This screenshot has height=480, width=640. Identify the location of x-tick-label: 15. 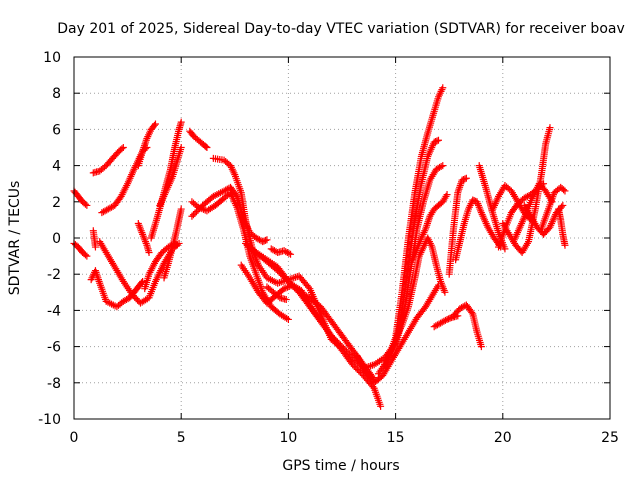
(396, 438).